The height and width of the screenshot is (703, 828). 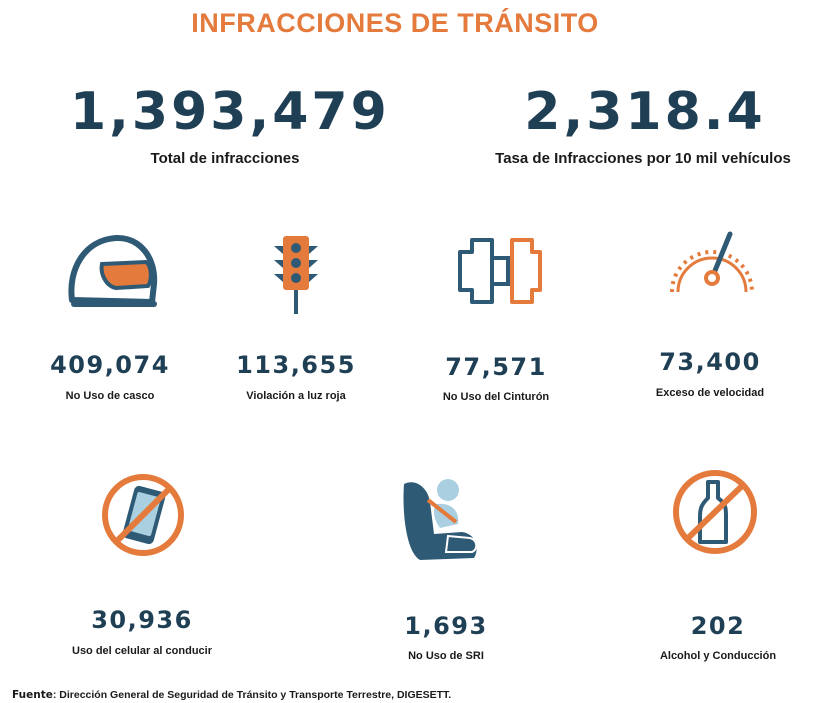 What do you see at coordinates (645, 112) in the screenshot?
I see `tasa-infracciones-value: 2,318.4` at bounding box center [645, 112].